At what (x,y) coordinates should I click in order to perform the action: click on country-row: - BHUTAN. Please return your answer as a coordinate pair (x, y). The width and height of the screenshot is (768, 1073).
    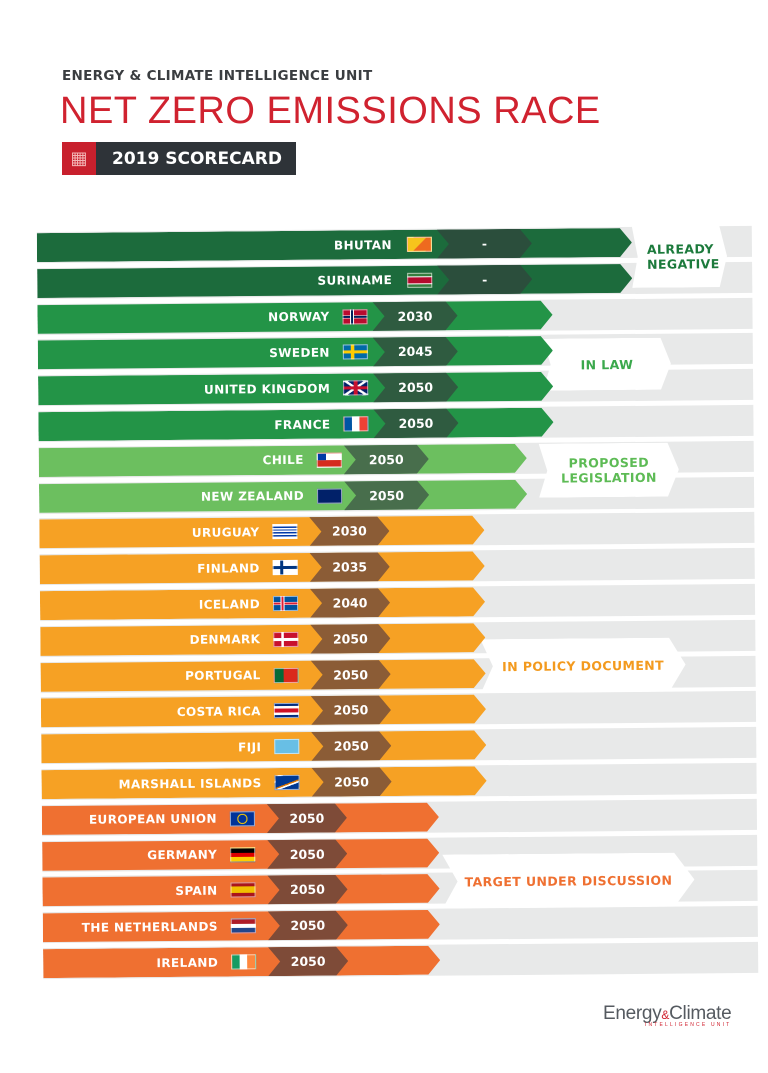
    Looking at the image, I should click on (334, 245).